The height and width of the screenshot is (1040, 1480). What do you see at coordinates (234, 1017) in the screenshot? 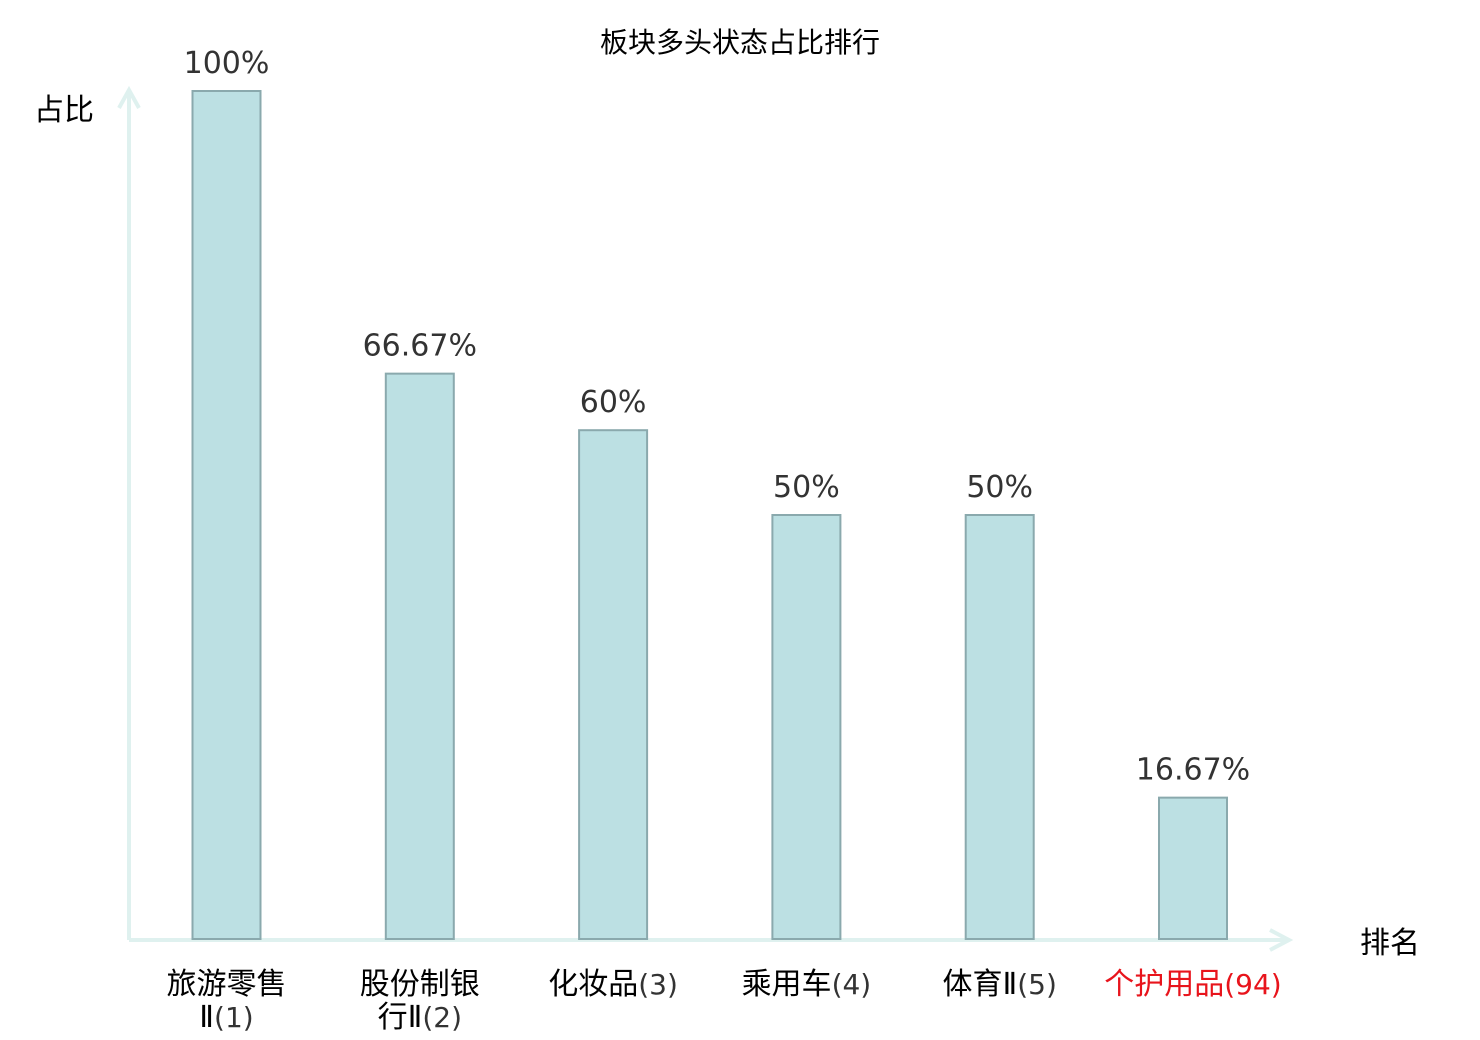
I see `category-rank: (1)` at bounding box center [234, 1017].